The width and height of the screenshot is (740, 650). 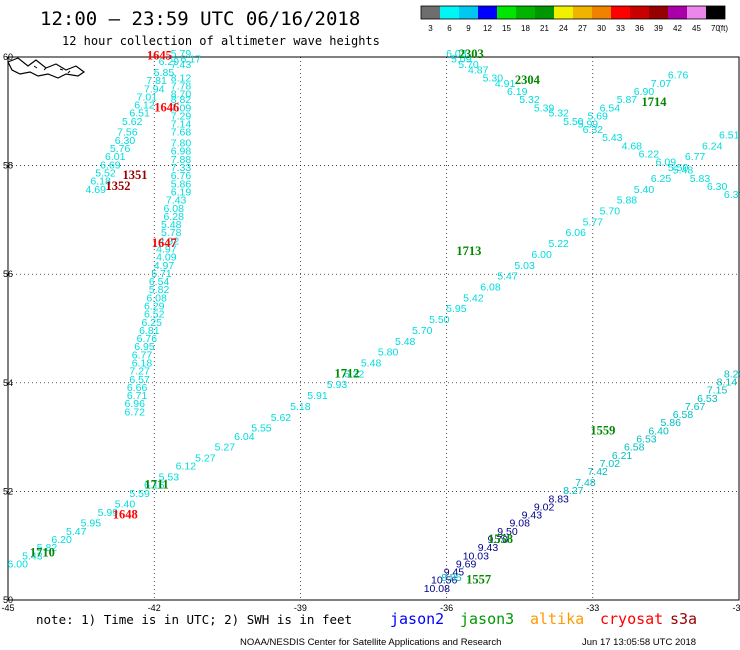 I want to click on x-tick-label: -36, so click(x=446, y=608).